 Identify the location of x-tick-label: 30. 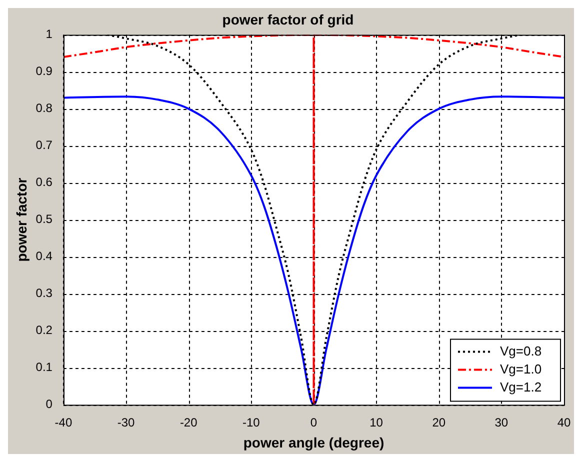
(501, 422).